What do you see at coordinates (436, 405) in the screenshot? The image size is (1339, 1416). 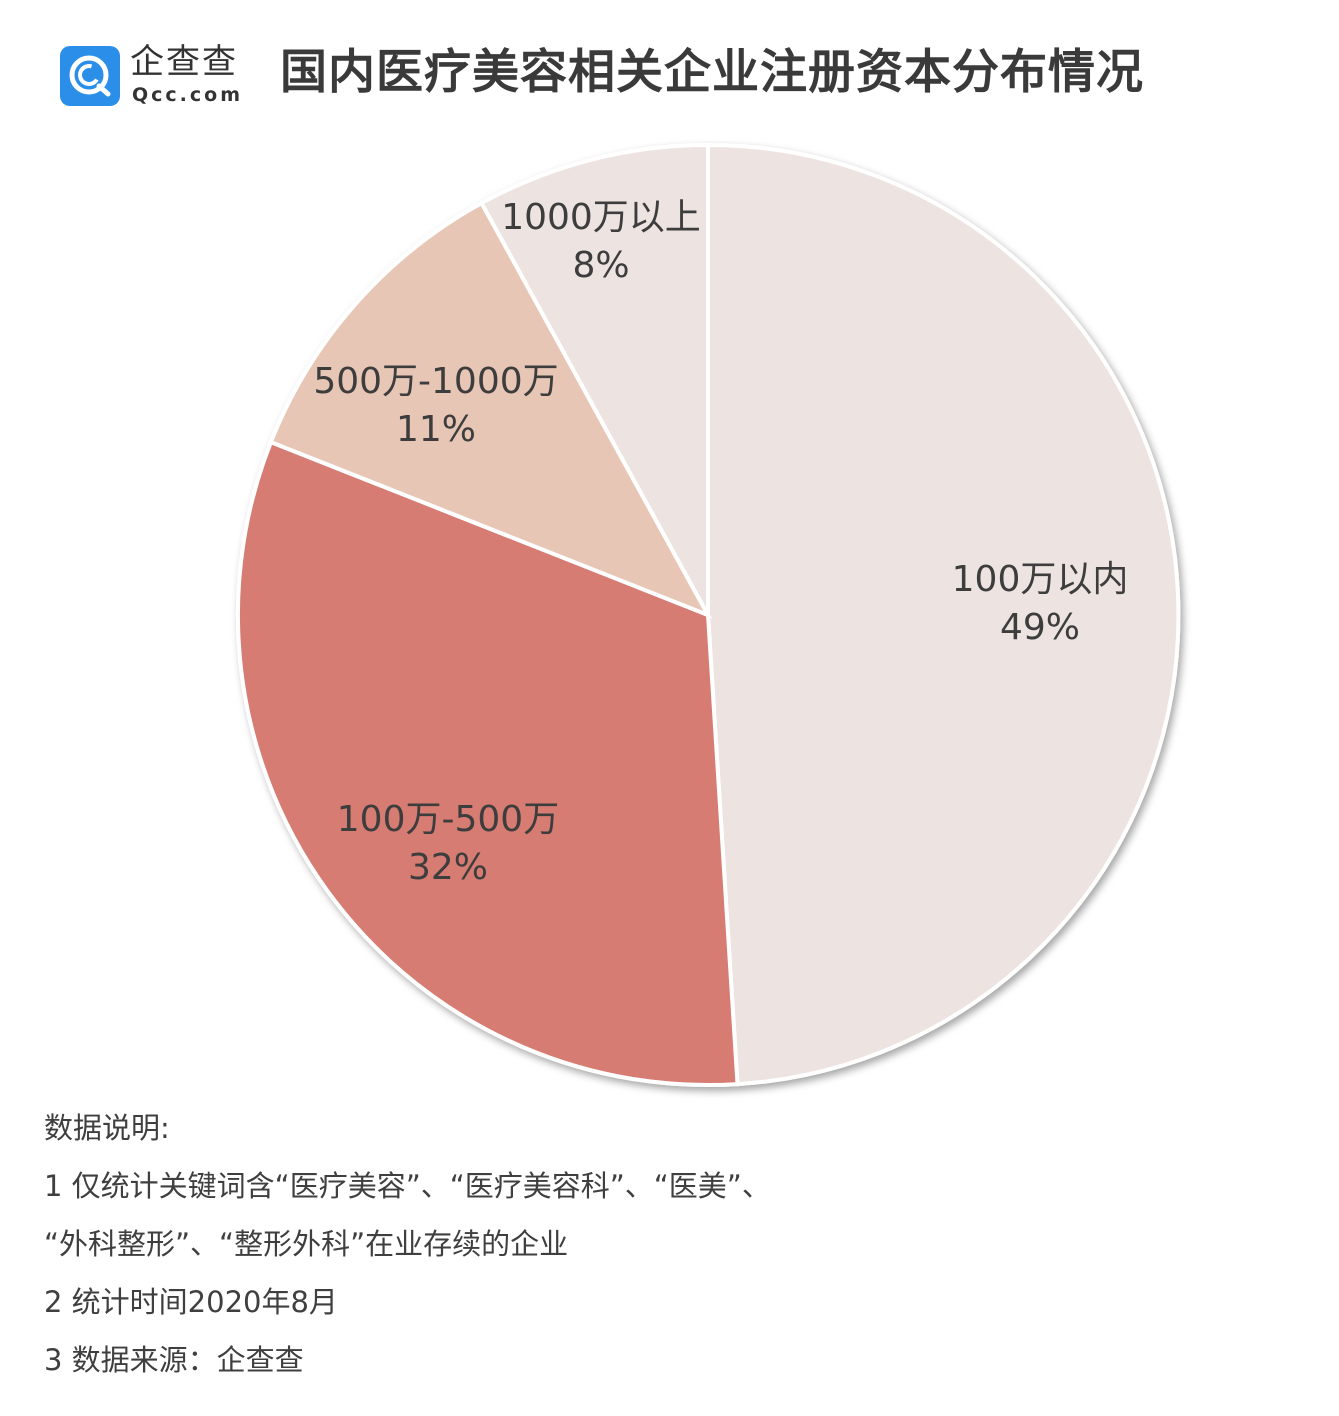 I see `label-500w-1000w: 500万-1000万 11%` at bounding box center [436, 405].